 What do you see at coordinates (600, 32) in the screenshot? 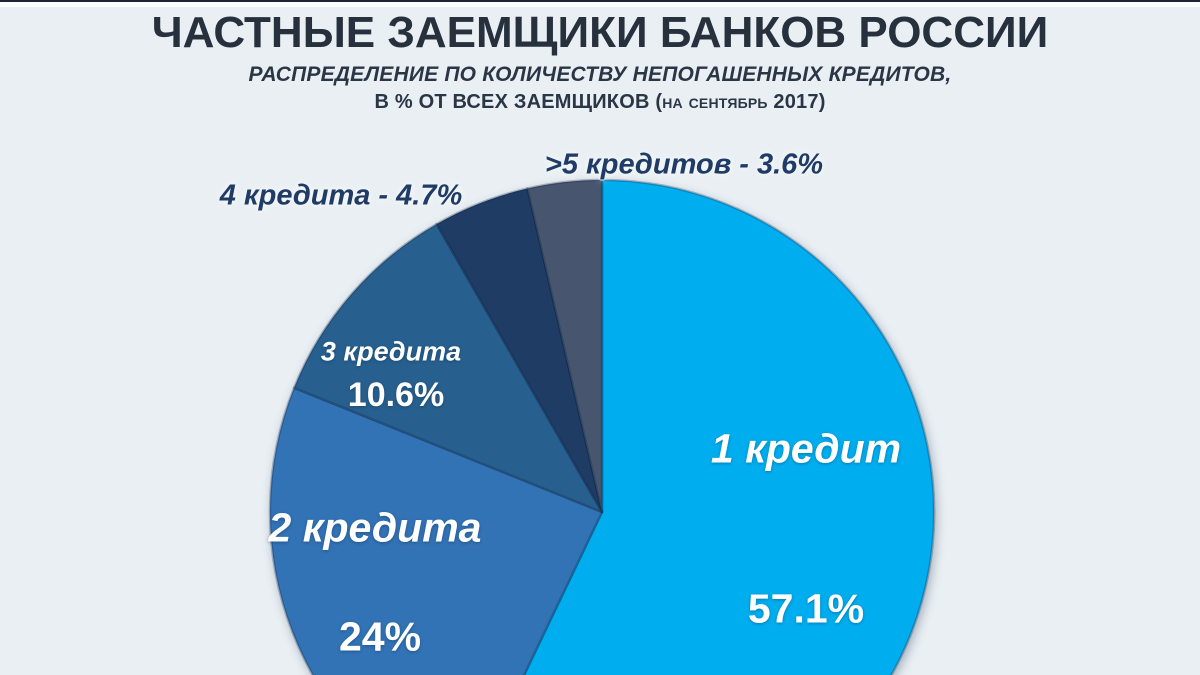
I see `chart-title: ЧАСТНЫЕ ЗАЕМЩИКИ БАНКОВ РОССИИ` at bounding box center [600, 32].